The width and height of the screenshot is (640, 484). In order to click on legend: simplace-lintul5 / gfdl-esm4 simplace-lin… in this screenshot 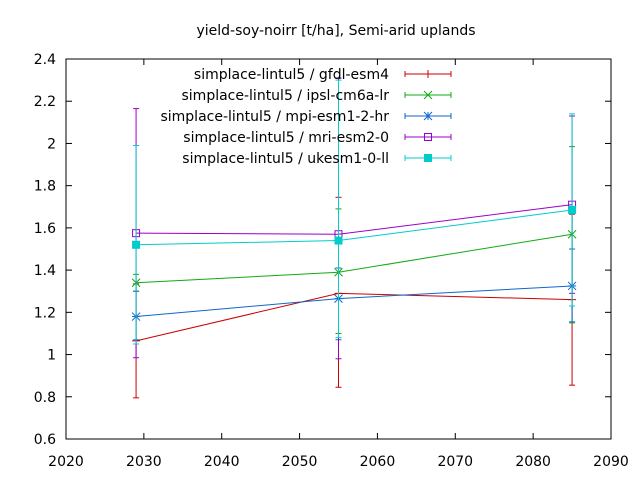, I will do `click(306, 117)`.